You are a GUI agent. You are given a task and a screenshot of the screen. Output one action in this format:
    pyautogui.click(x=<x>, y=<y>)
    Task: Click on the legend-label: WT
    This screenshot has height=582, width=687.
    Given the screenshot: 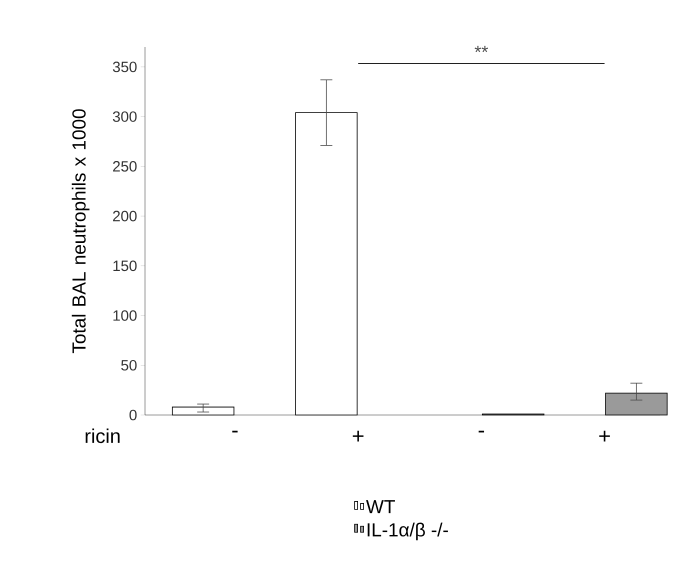 What is the action you would take?
    pyautogui.click(x=380, y=507)
    